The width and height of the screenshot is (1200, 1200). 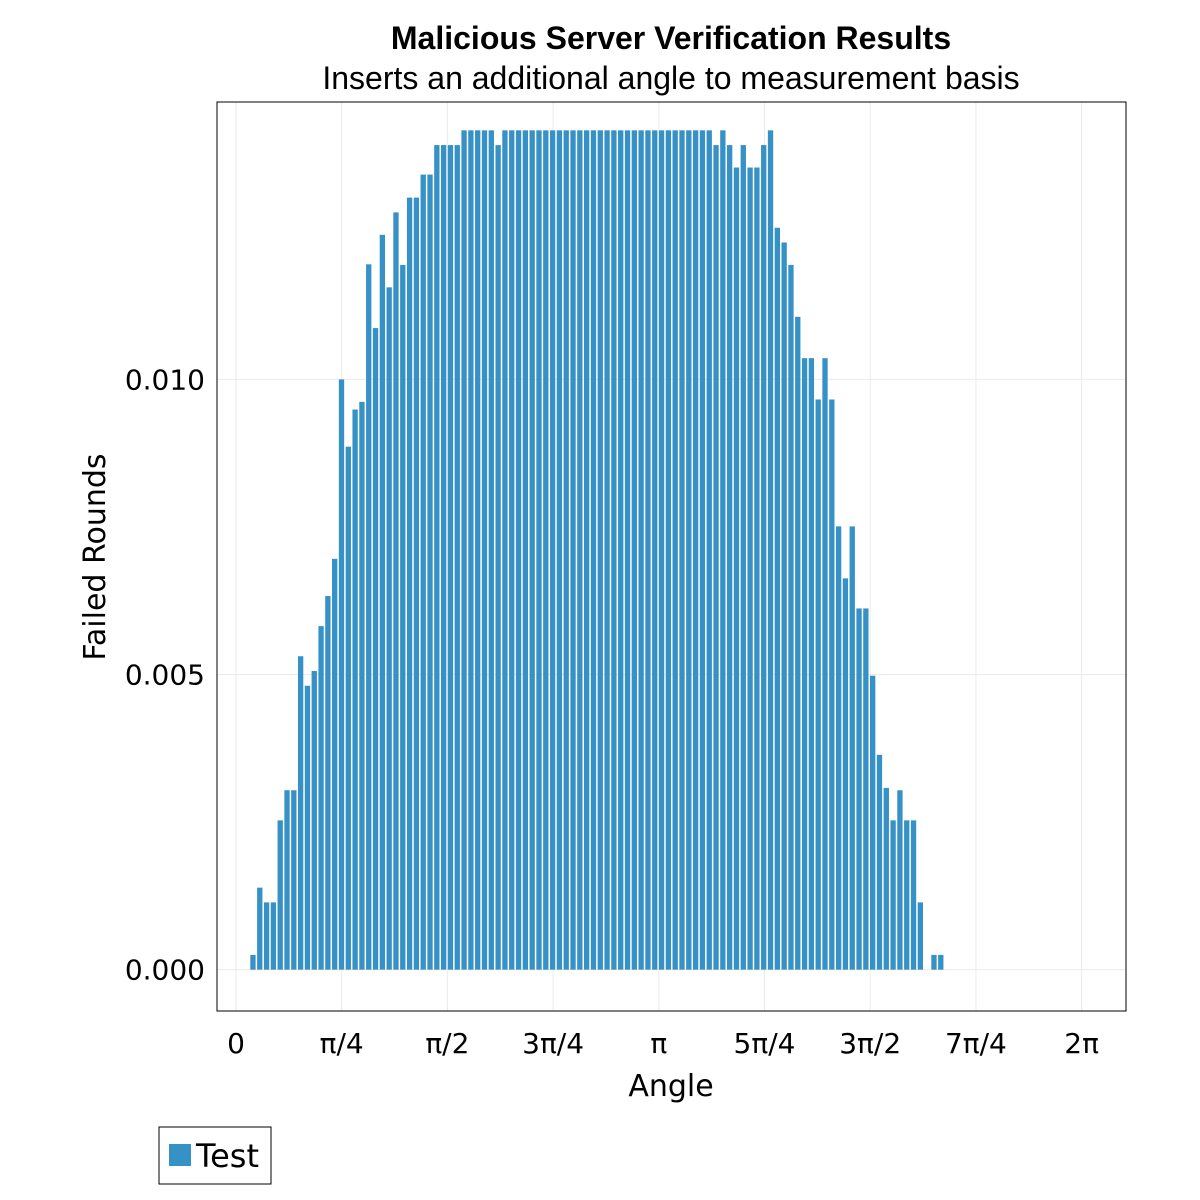 What do you see at coordinates (553, 1043) in the screenshot?
I see `x-tick-label: 3π/4` at bounding box center [553, 1043].